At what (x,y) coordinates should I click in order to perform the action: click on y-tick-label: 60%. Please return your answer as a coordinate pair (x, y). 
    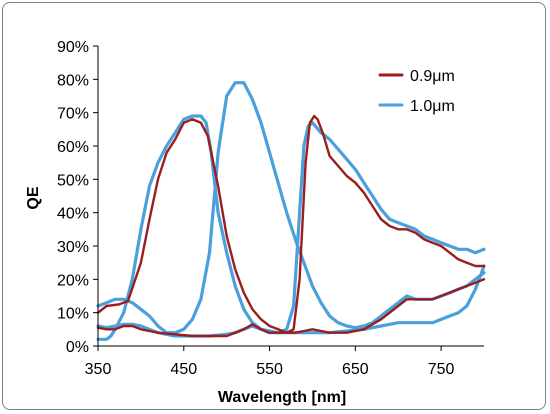
    Looking at the image, I should click on (73, 147).